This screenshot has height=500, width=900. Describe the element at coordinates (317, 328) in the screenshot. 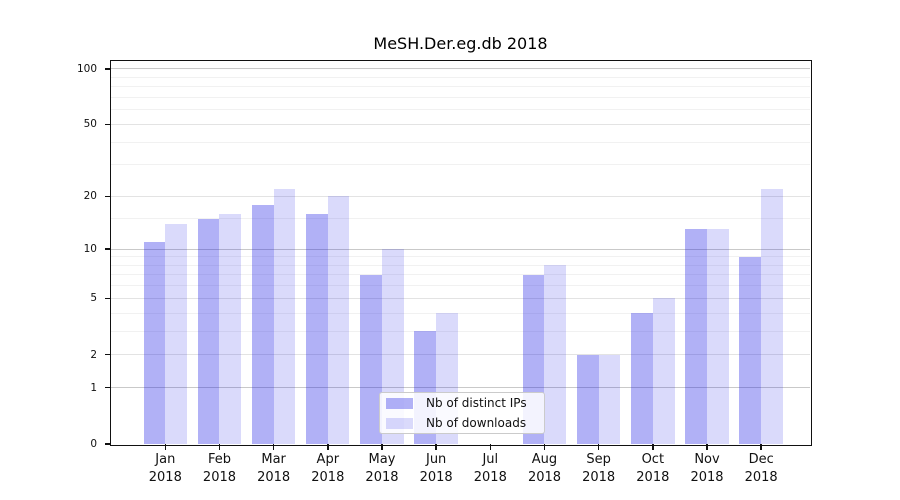

I see `bar-apr-distinct-ips` at that location.